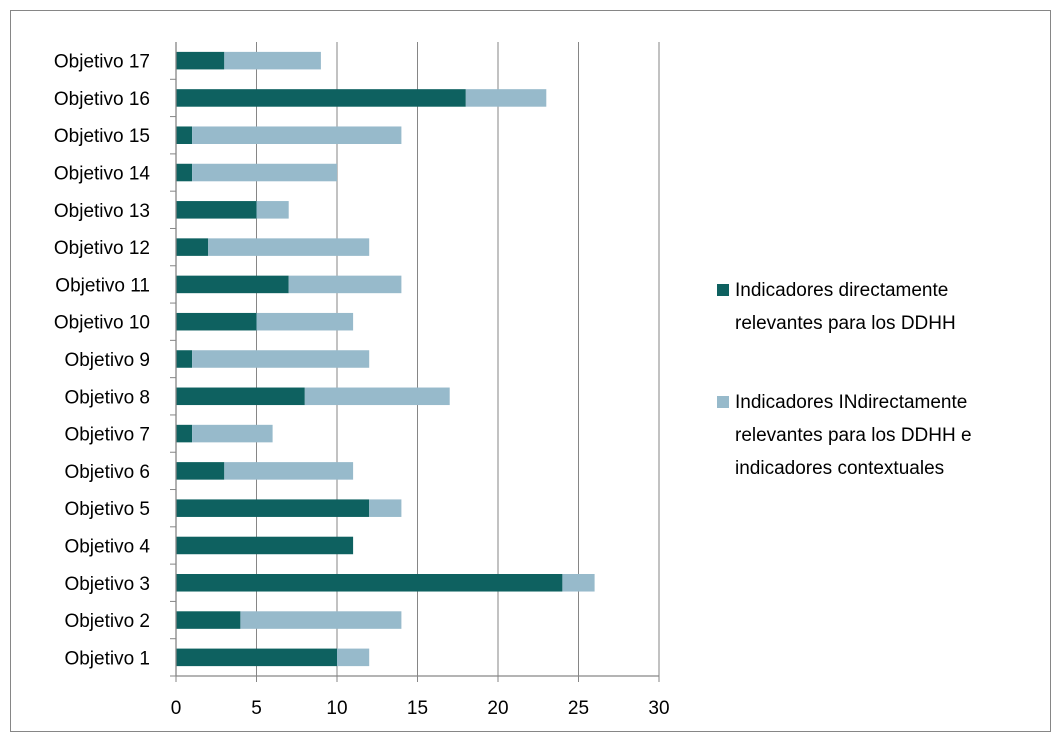 This screenshot has height=735, width=1054. I want to click on legend-label-line: Indicadores INdirectamente, so click(851, 402).